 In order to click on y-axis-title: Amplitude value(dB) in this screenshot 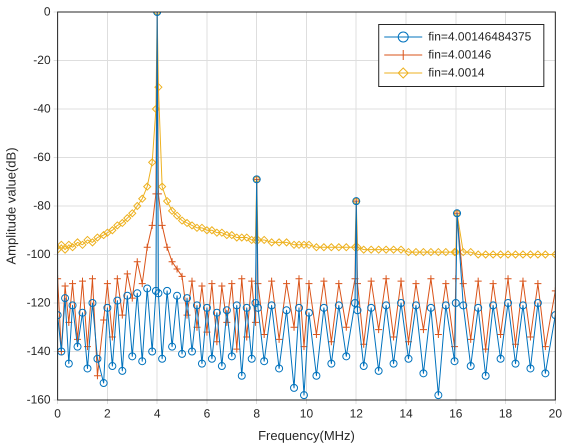, I will do `click(10, 206)`.